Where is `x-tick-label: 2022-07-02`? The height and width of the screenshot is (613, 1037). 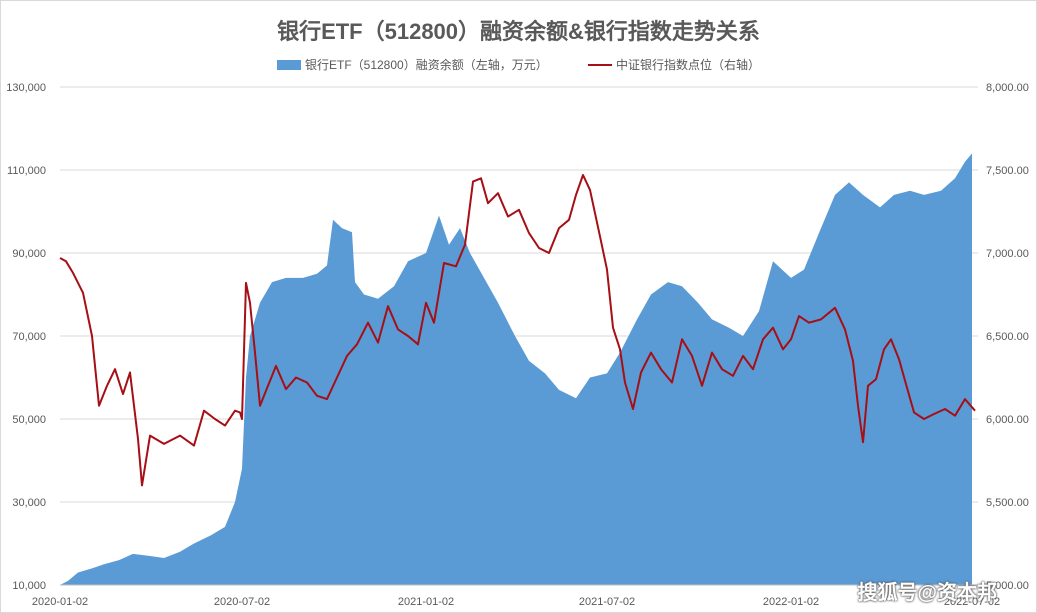 x-tick-label: 2022-07-02 is located at coordinates (972, 602).